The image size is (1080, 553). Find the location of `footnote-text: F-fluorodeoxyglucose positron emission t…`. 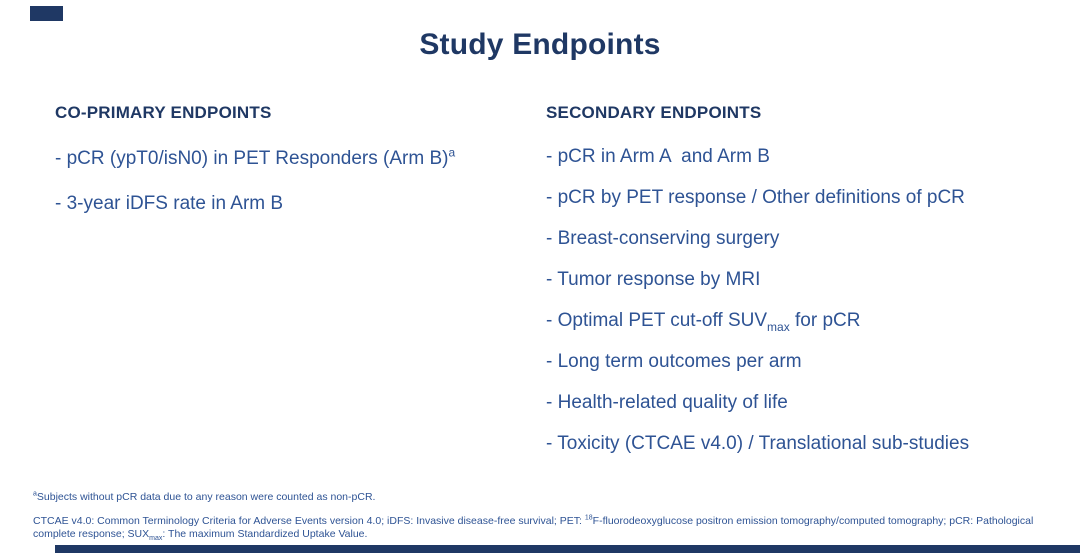

footnote-text: F-fluorodeoxyglucose positron emission t… is located at coordinates (533, 527).